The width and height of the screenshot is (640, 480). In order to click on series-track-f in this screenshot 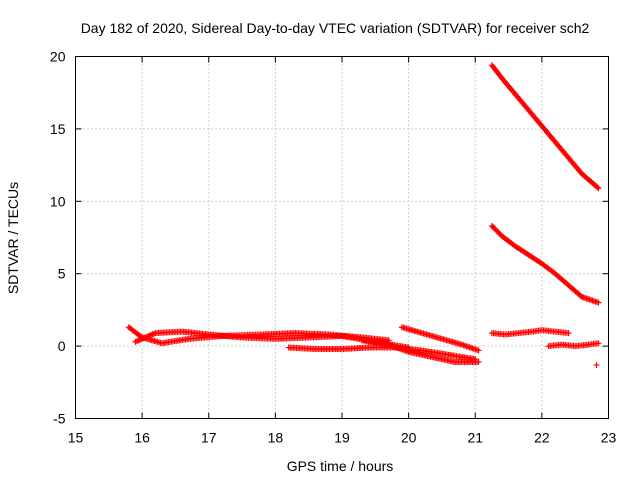, I will do `click(545, 127)`.